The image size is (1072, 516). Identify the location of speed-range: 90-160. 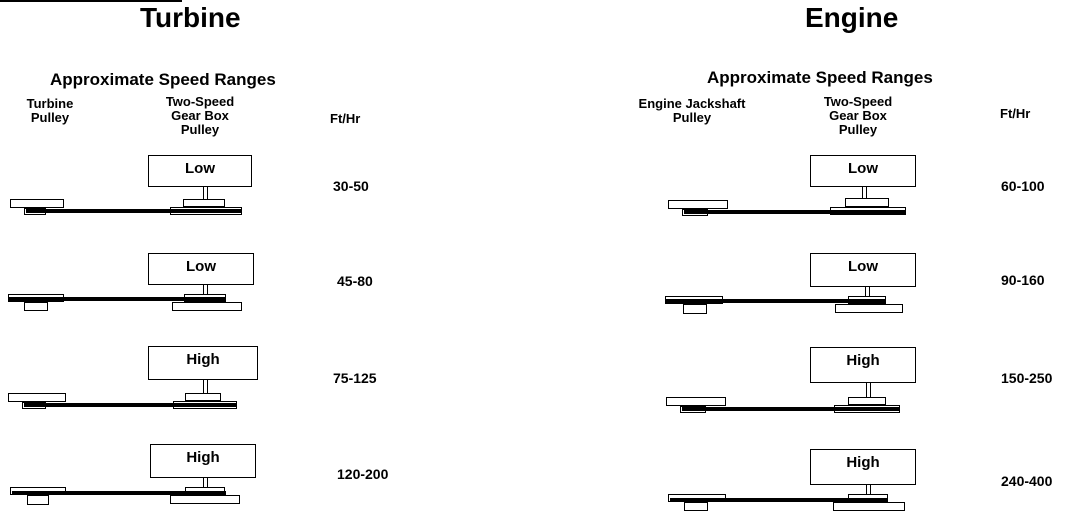
(1023, 280).